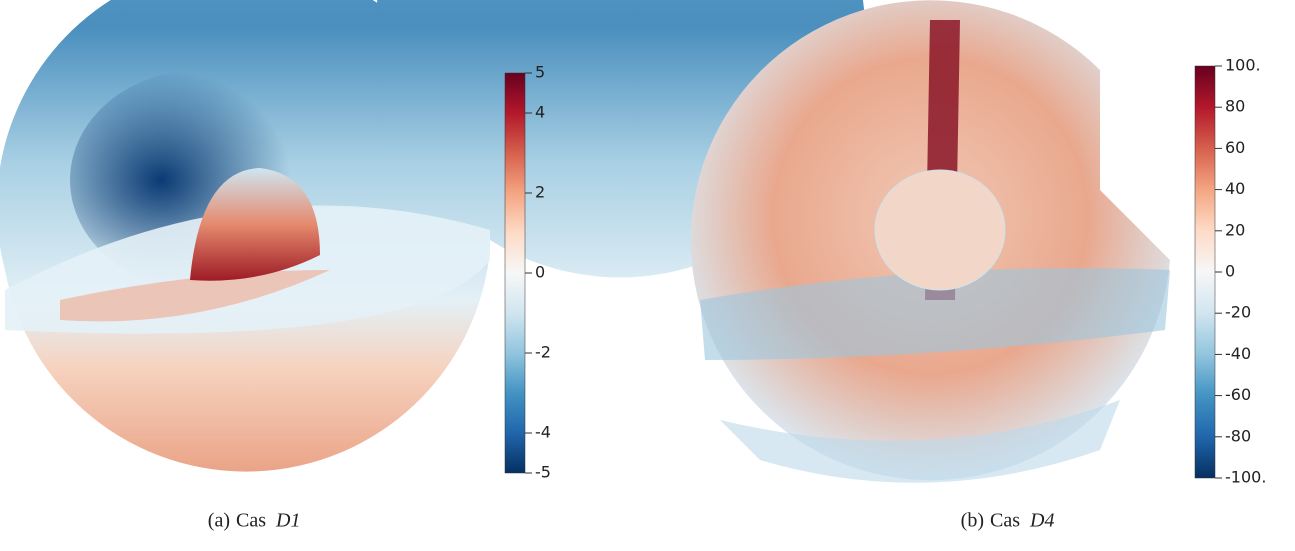 The image size is (1295, 551). Describe the element at coordinates (1235, 188) in the screenshot. I see `colorbar-tick-label: 40` at that location.